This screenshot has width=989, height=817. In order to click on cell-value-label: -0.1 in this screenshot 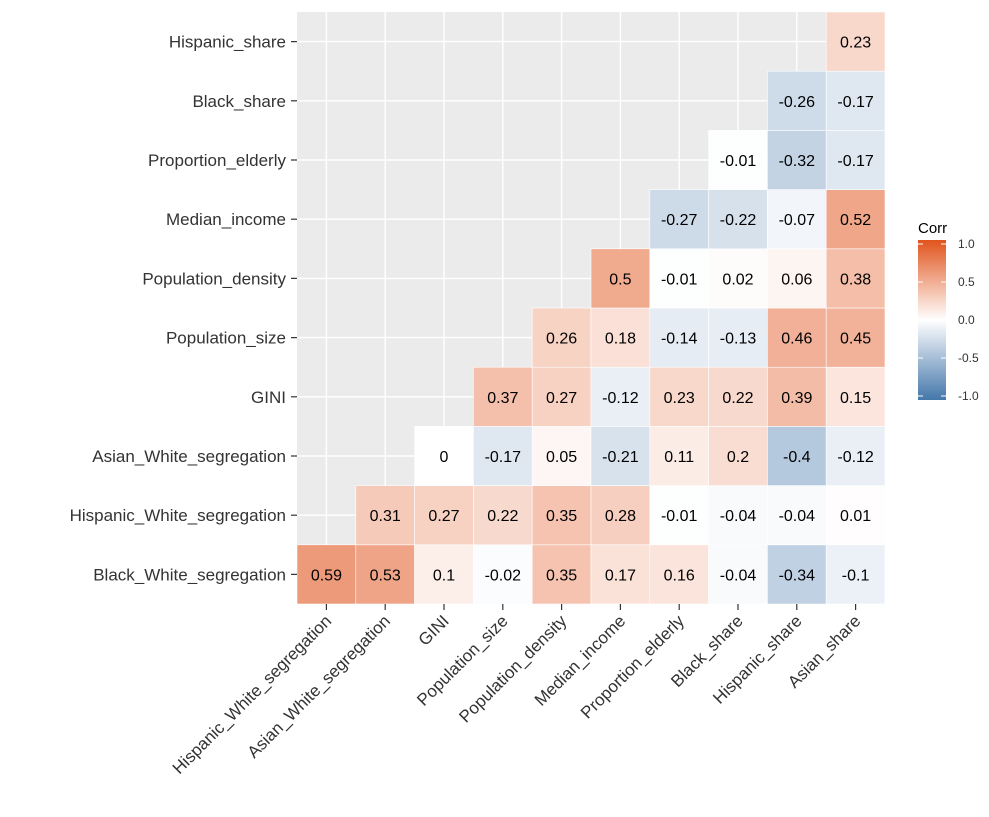, I will do `click(856, 575)`.